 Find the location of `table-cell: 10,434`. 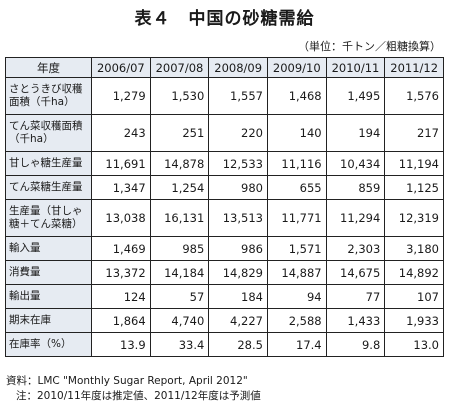

table-cell: 10,434 is located at coordinates (355, 163).